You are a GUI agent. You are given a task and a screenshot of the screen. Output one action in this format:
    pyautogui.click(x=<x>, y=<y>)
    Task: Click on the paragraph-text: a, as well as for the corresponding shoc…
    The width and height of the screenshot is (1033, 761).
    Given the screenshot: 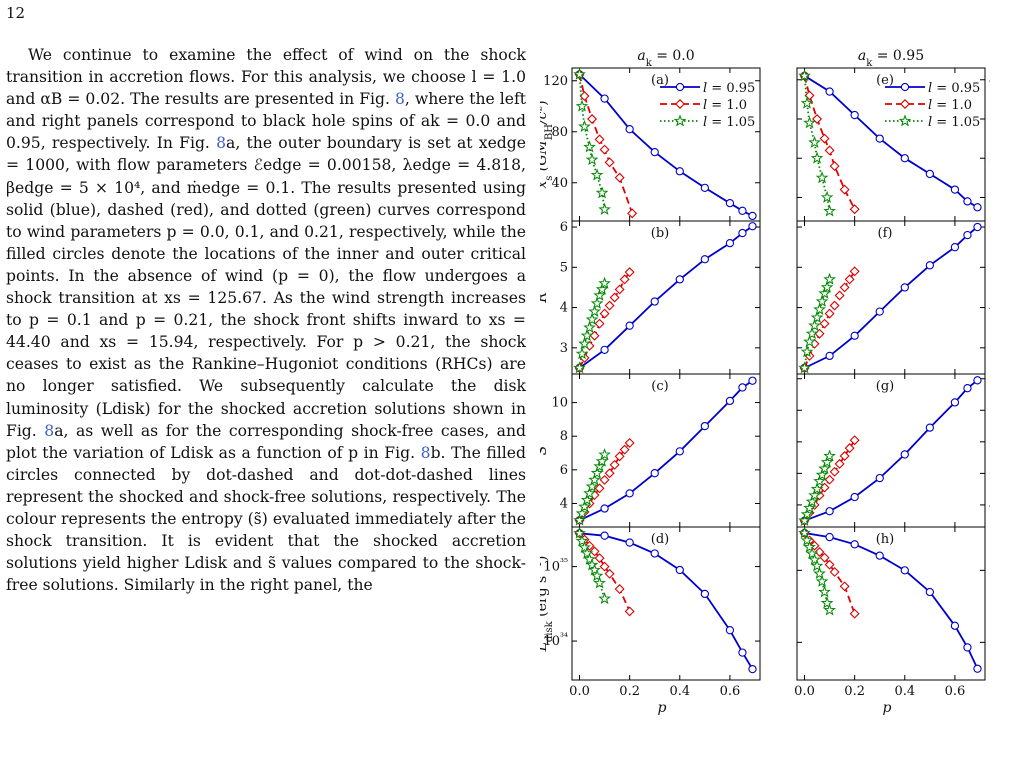 What is the action you would take?
    pyautogui.click(x=266, y=441)
    